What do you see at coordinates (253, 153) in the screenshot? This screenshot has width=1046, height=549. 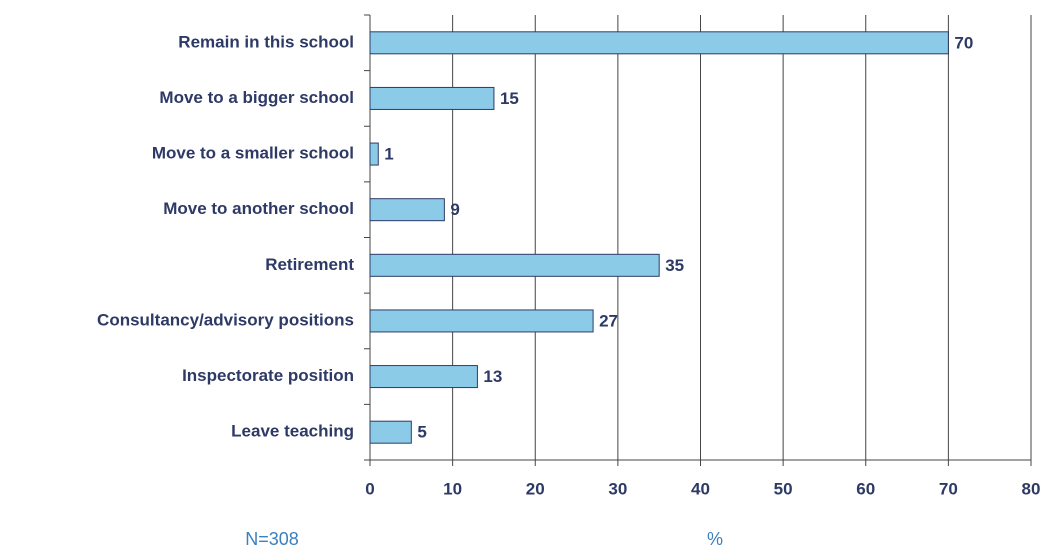 I see `category-label: Move to a smaller school` at bounding box center [253, 153].